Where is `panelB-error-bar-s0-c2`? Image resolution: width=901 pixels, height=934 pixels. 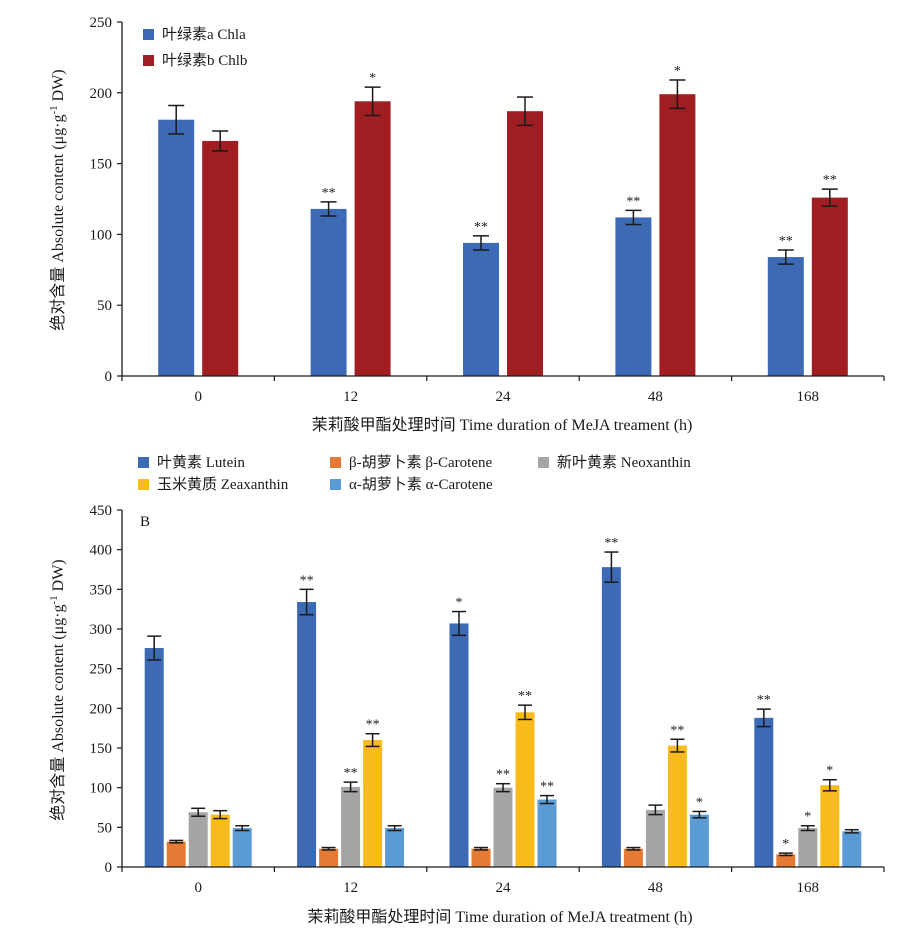
panelB-error-bar-s0-c2 is located at coordinates (459, 623).